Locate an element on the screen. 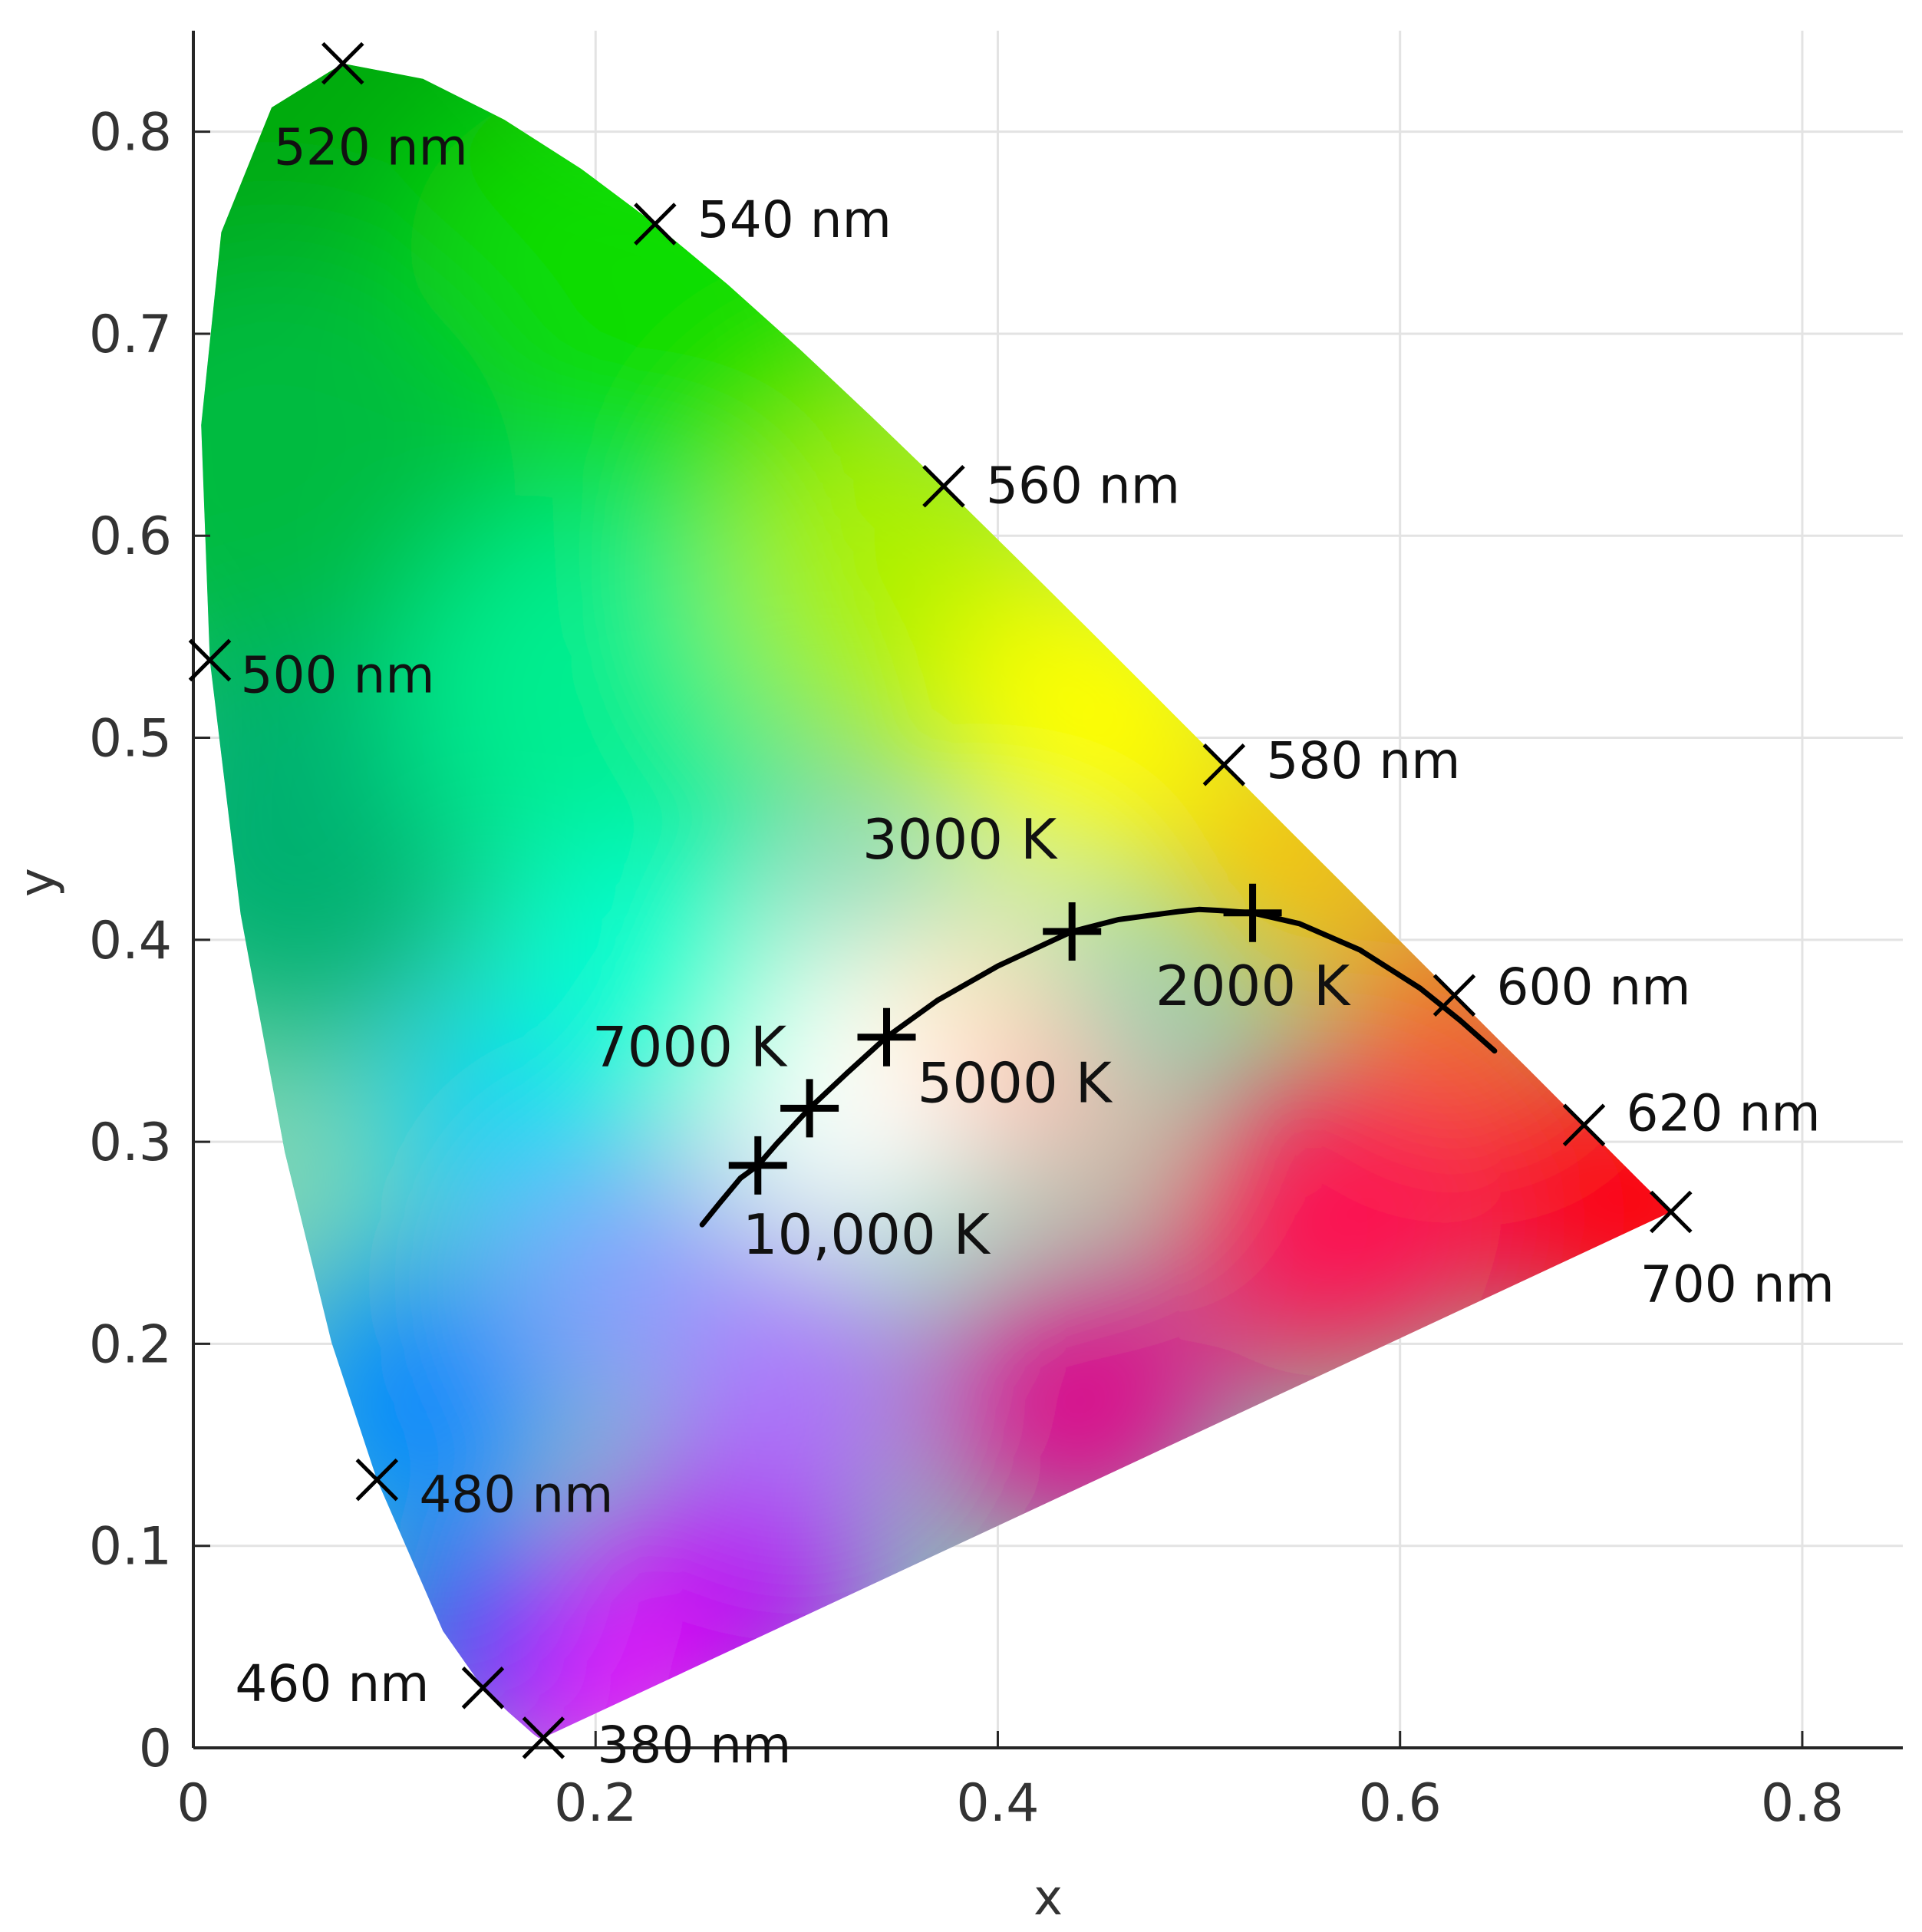  cct-label-2000-K: 2000 K is located at coordinates (1253, 986).